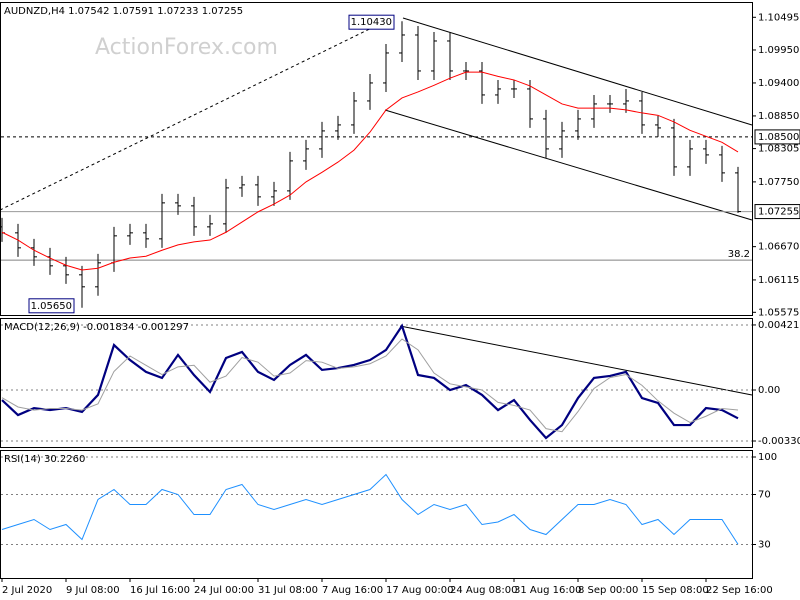 The image size is (800, 600). Describe the element at coordinates (767, 457) in the screenshot. I see `y-tick-label: 100` at that location.